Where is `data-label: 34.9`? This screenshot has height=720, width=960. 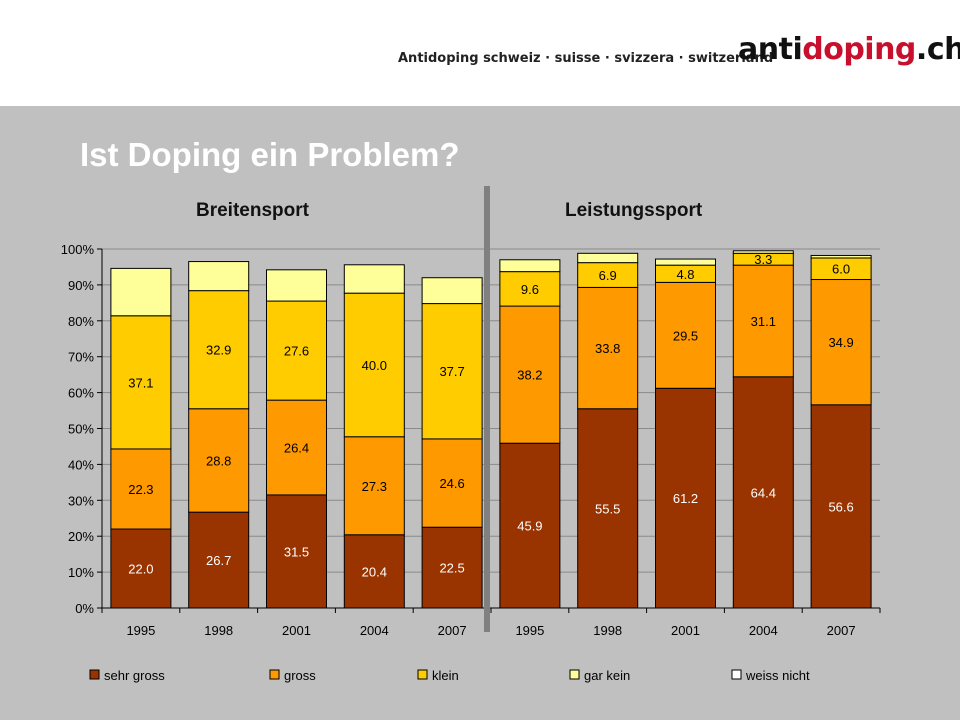
data-label: 34.9 is located at coordinates (840, 342).